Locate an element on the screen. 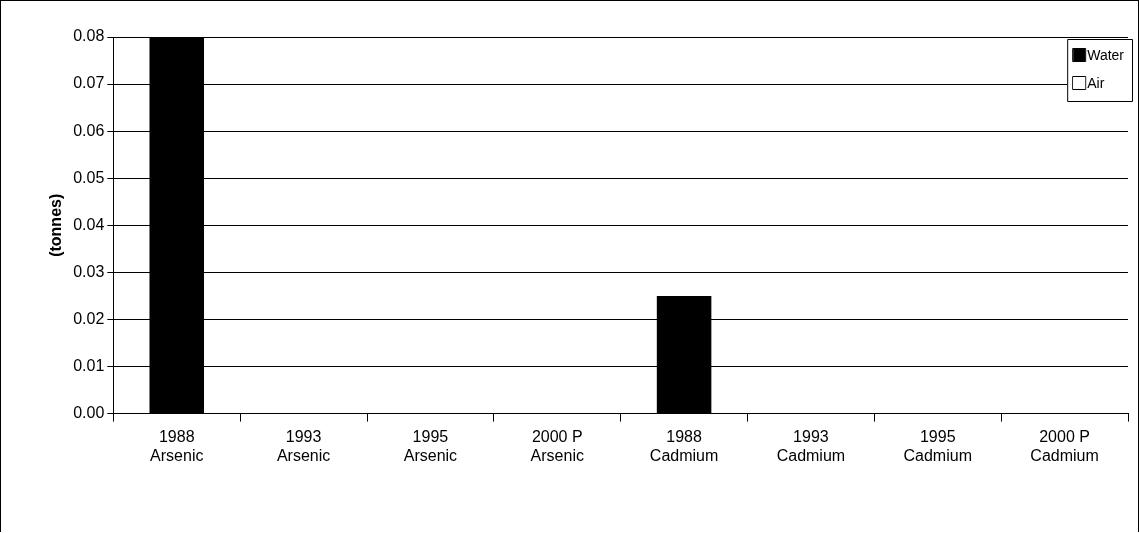 The width and height of the screenshot is (1139, 533). y-tick-label: 0.03 is located at coordinates (89, 271).